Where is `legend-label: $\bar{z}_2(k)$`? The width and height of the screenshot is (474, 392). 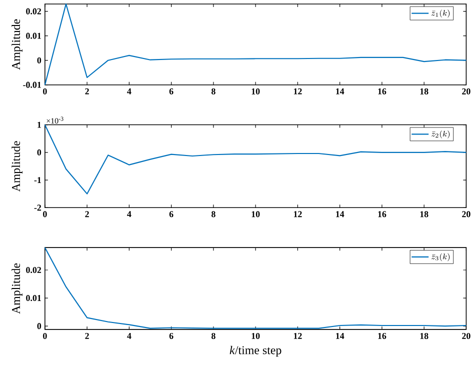 legend-label: $\bar{z}_2(k)$ is located at coordinates (440, 134).